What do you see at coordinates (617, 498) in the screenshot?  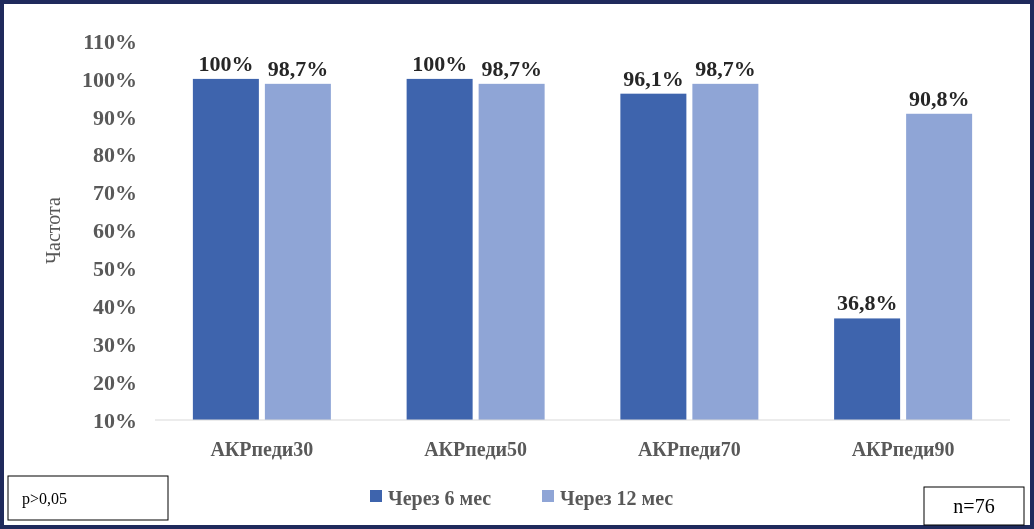 I see `legend-label: Через 12 мес` at bounding box center [617, 498].